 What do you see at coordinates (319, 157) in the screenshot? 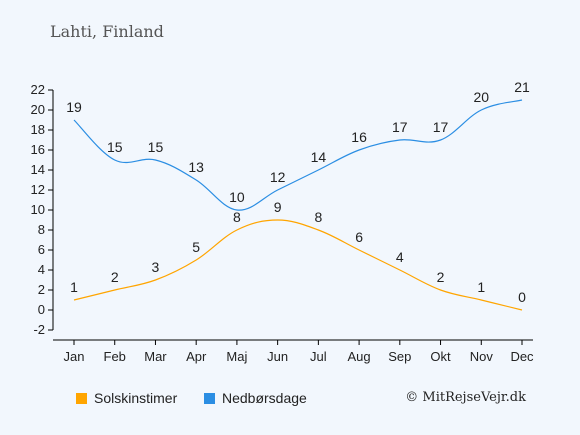
I see `data-label-nedborsdage: 14` at bounding box center [319, 157].